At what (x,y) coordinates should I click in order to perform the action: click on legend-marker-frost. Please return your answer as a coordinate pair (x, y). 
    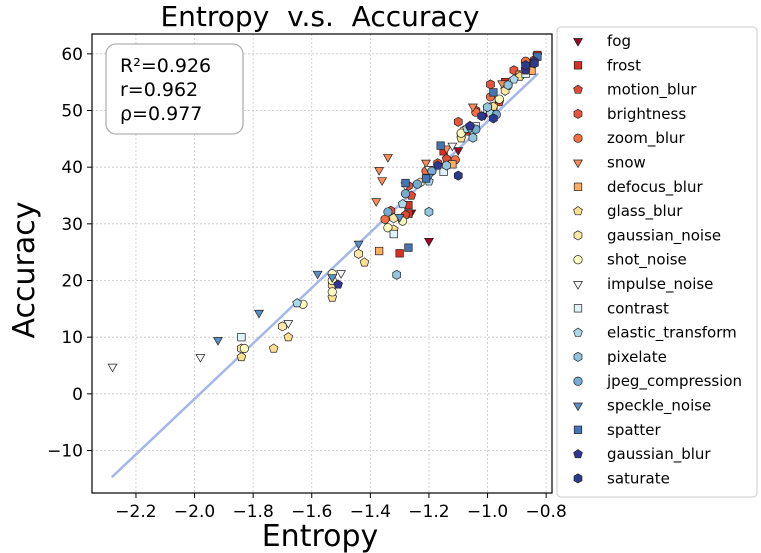
    Looking at the image, I should click on (578, 65).